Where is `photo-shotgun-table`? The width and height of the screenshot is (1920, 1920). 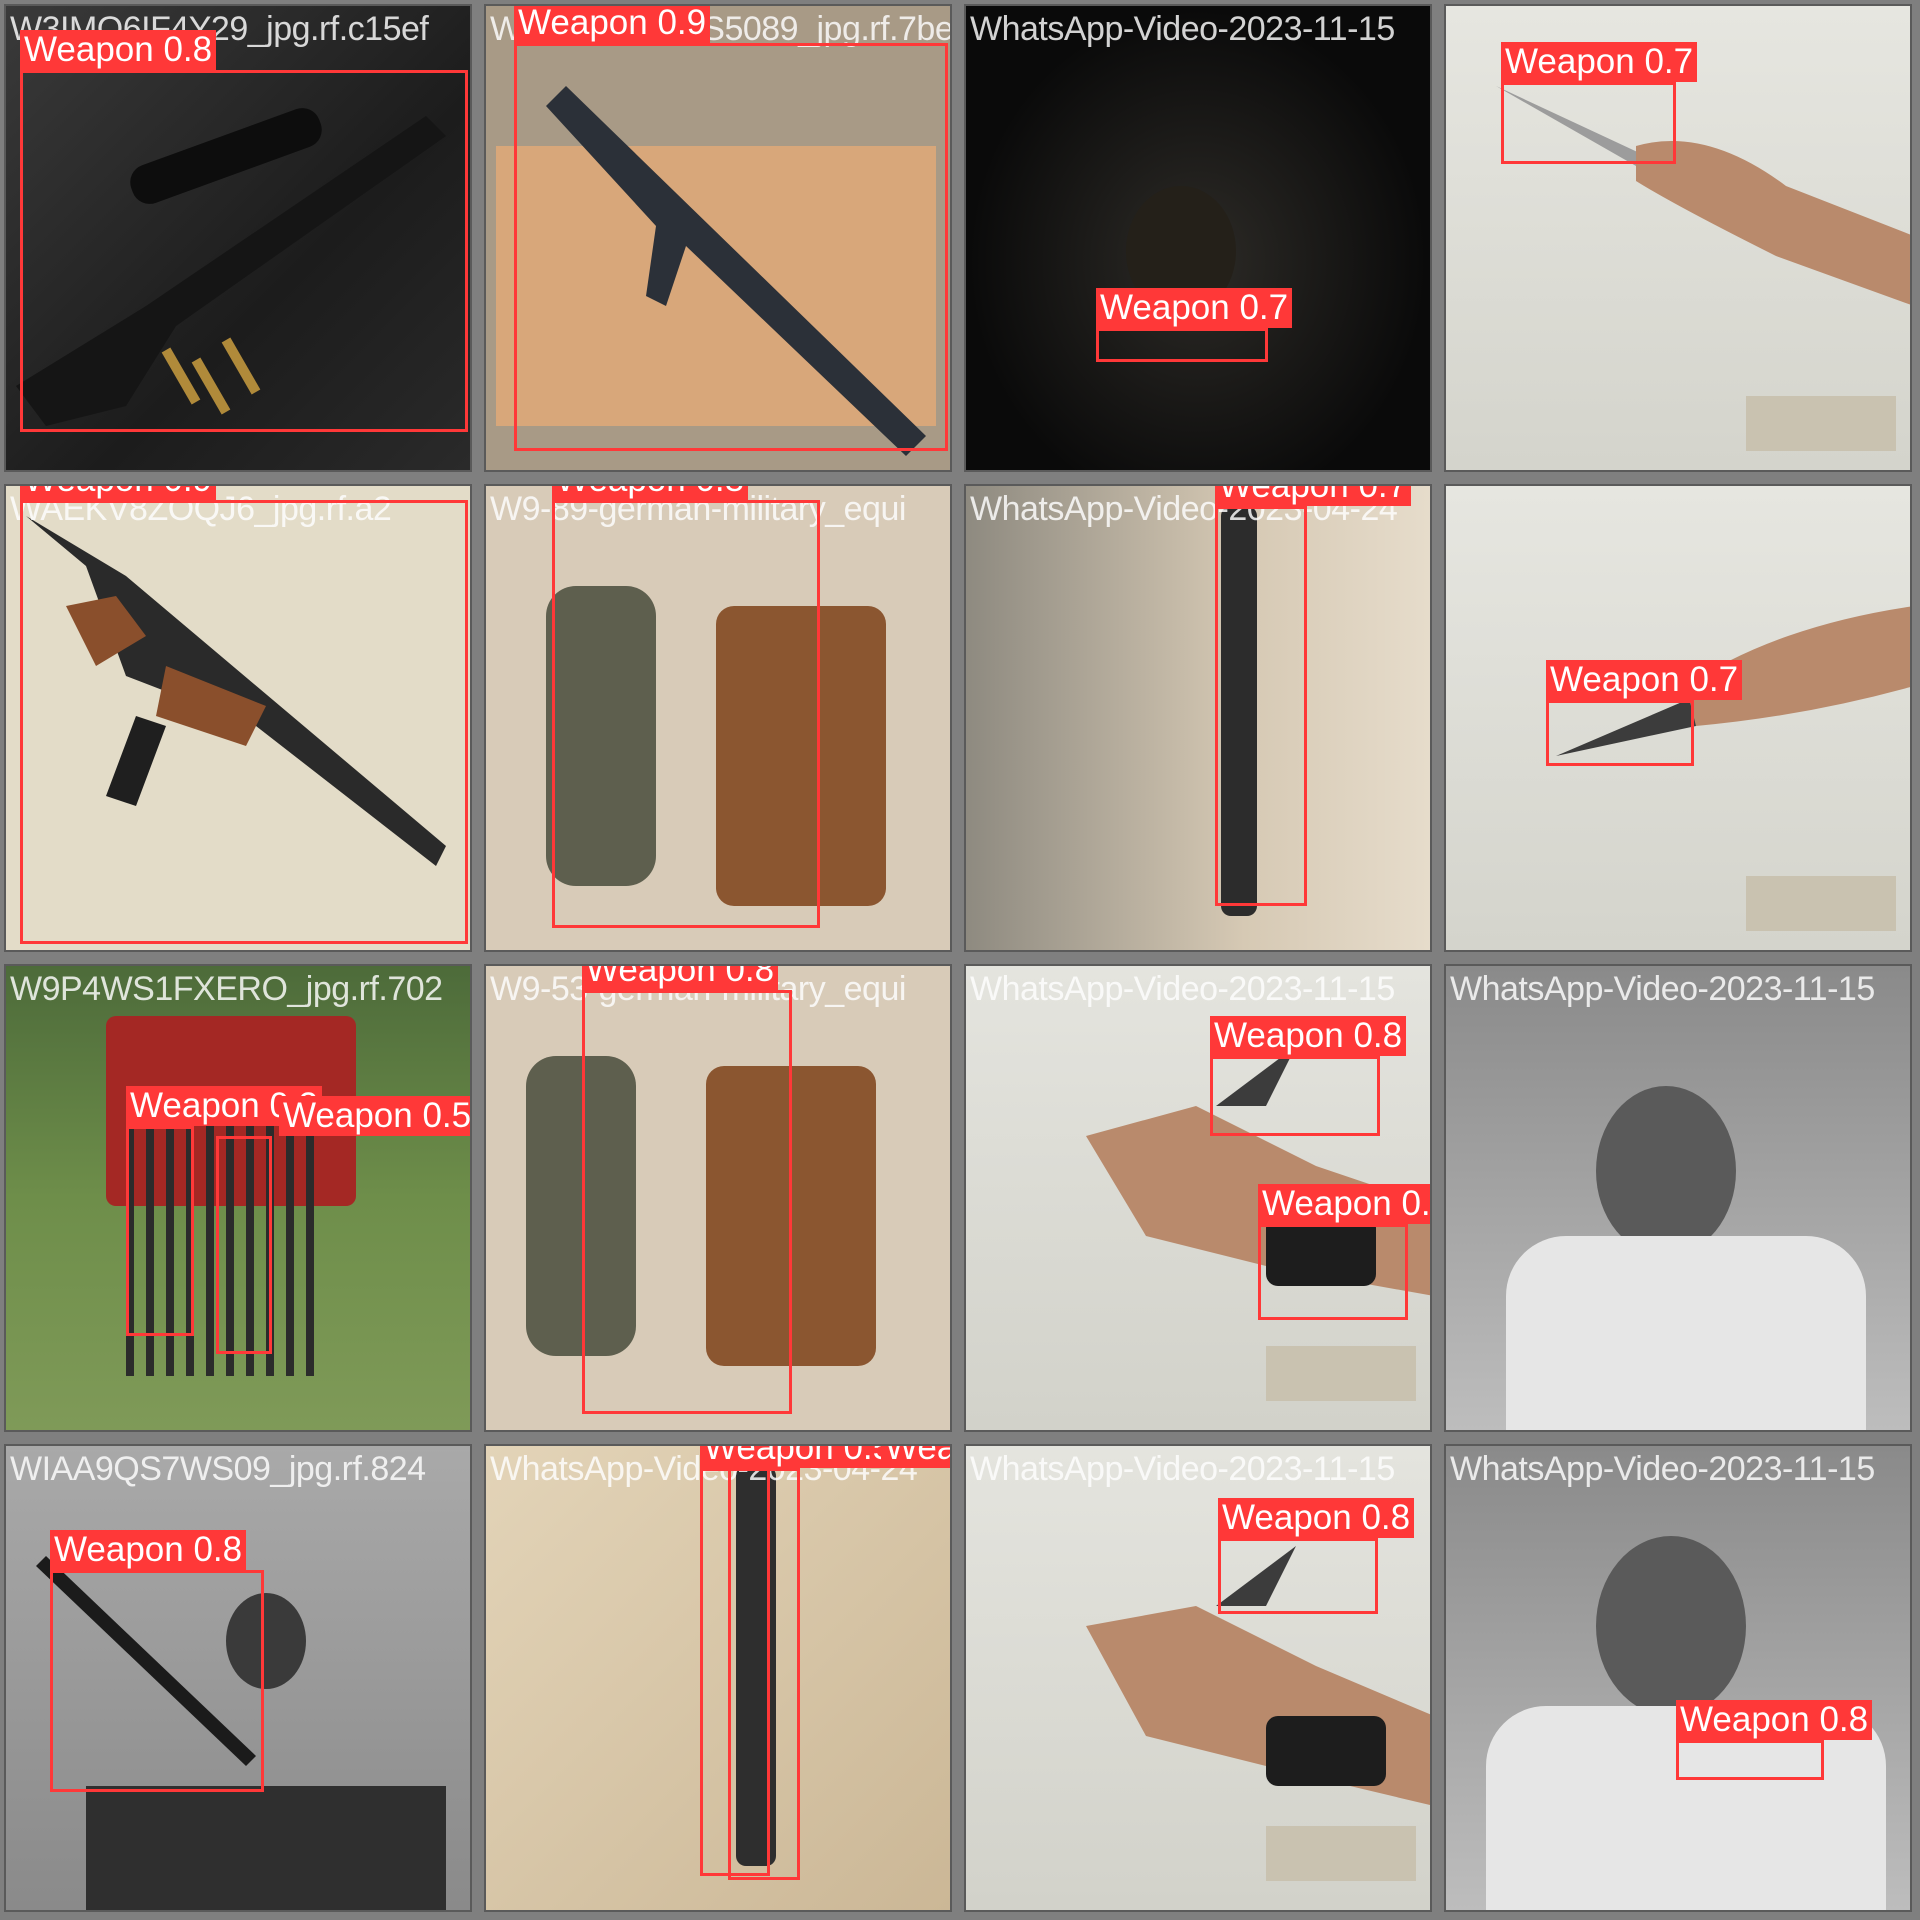 photo-shotgun-table is located at coordinates (1198, 718).